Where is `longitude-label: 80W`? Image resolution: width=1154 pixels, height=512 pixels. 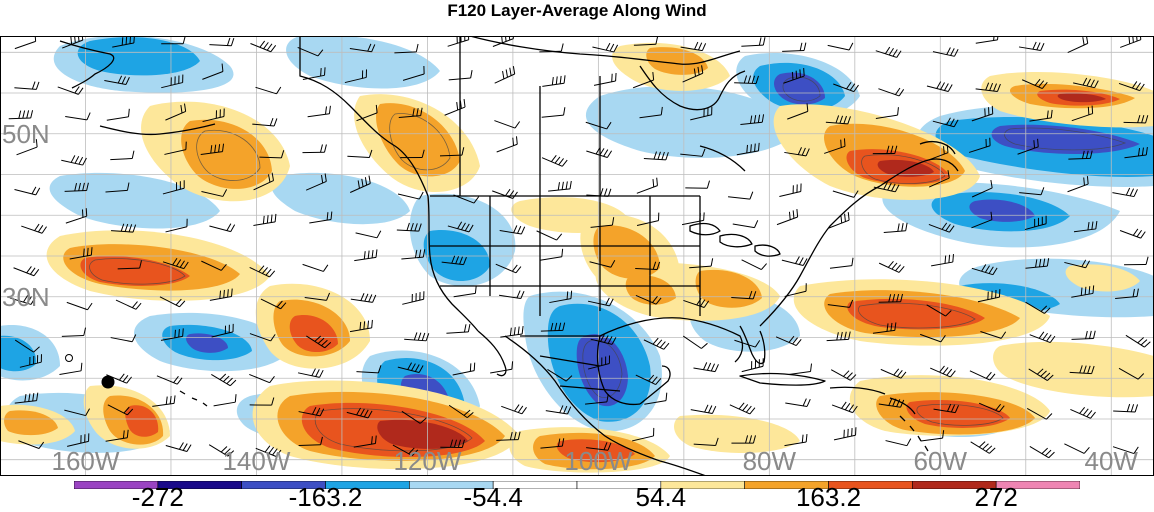 longitude-label: 80W is located at coordinates (769, 461).